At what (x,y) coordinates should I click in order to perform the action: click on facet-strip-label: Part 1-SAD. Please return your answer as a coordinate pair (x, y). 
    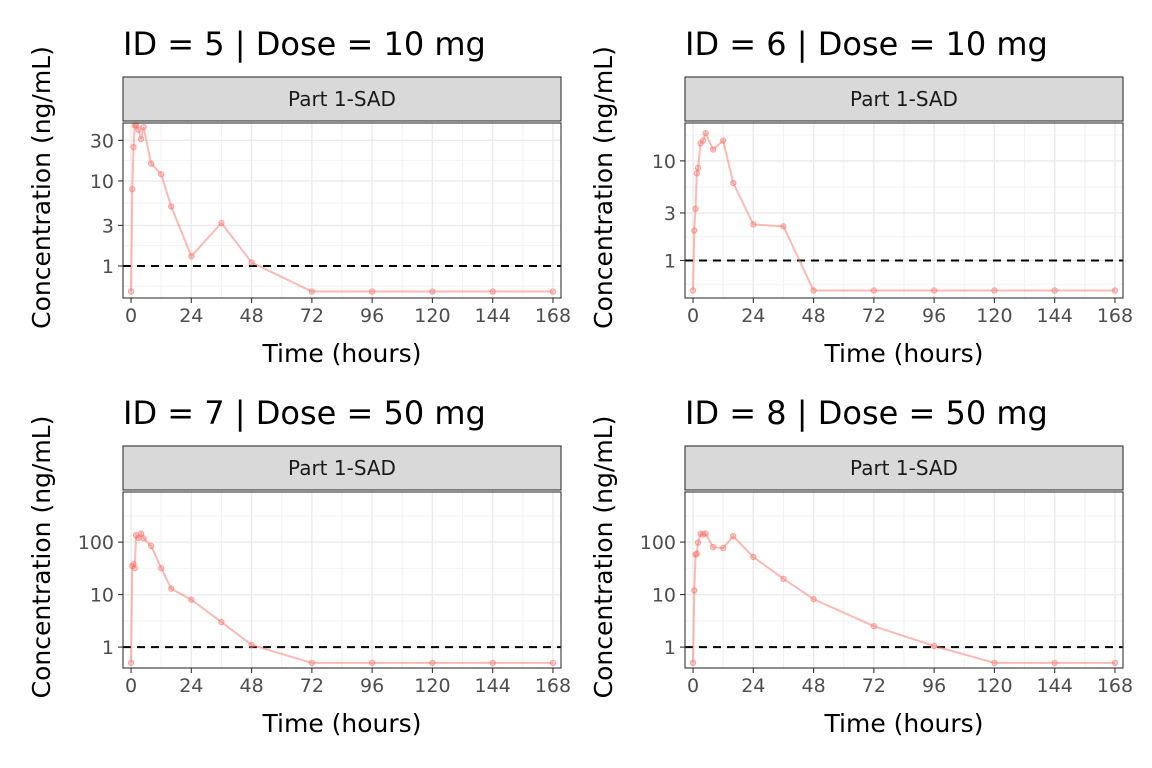
    Looking at the image, I should click on (904, 468).